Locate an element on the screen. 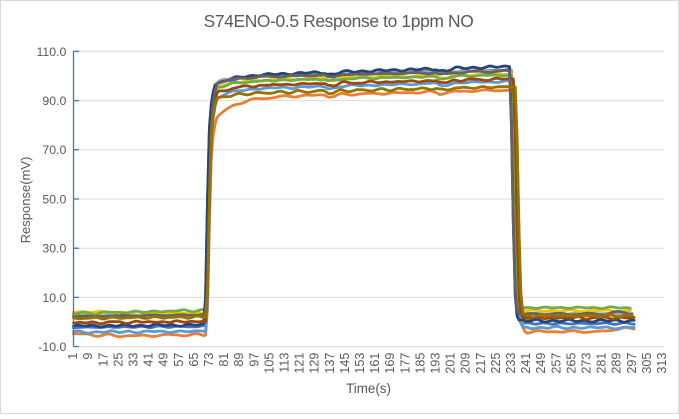 The height and width of the screenshot is (419, 679). svg-text: 81 is located at coordinates (224, 360).